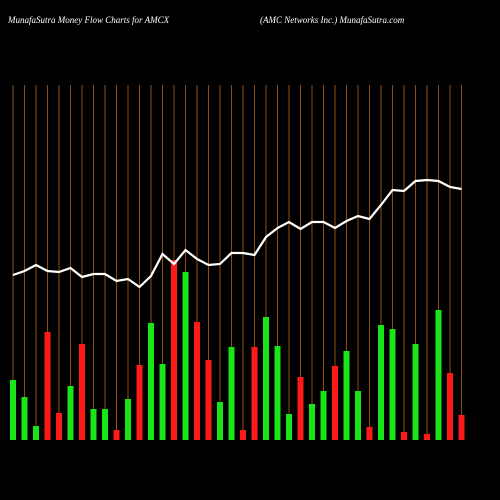 This screenshot has width=500, height=500. Describe the element at coordinates (332, 20) in the screenshot. I see `chart-subtitle: (AMC Networks Inc.) MunafaSutra.com` at that location.